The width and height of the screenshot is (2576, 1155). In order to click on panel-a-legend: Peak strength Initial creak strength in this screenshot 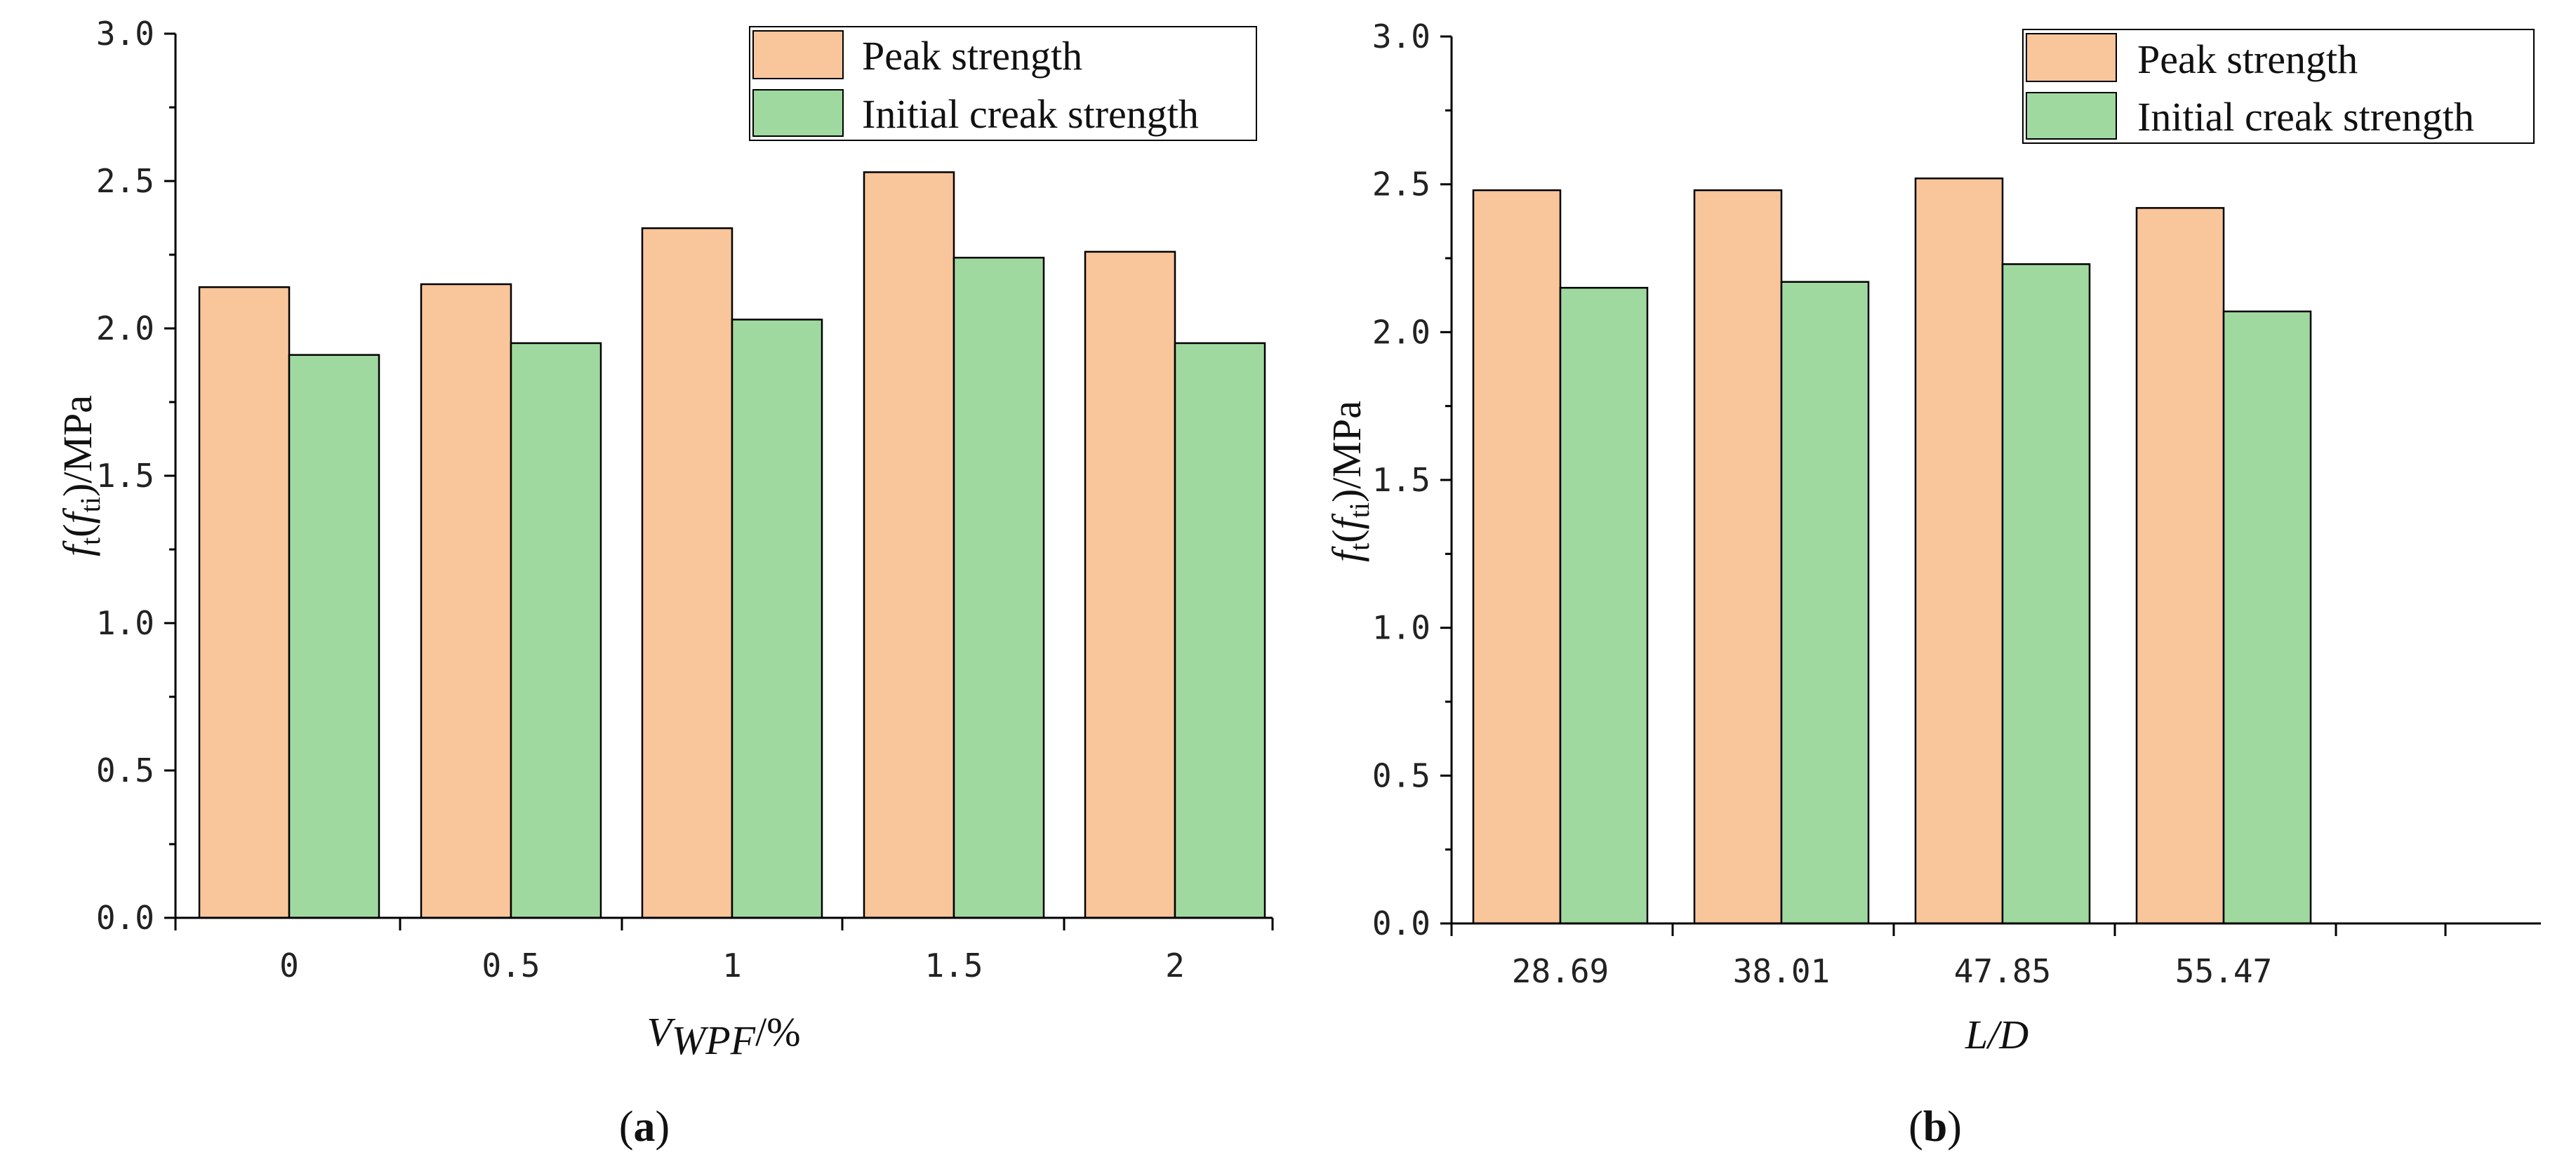, I will do `click(1003, 83)`.